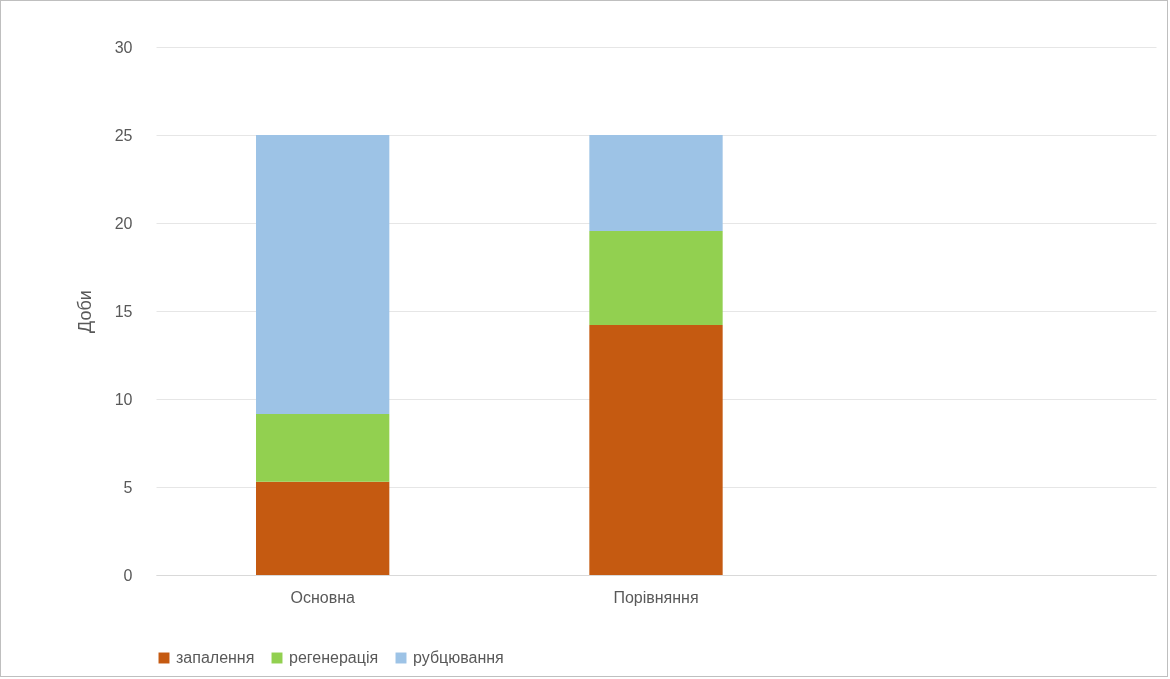 Image resolution: width=1170 pixels, height=679 pixels. Describe the element at coordinates (123, 47) in the screenshot. I see `y-tick-label: 30` at that location.